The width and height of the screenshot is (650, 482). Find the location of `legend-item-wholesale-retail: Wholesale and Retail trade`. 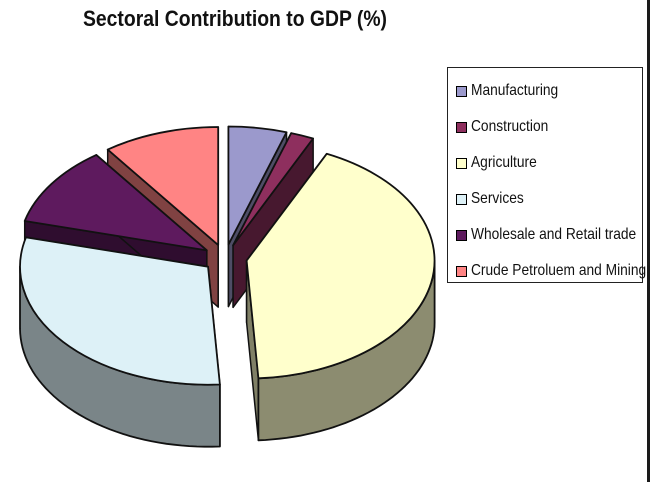

legend-item-wholesale-retail: Wholesale and Retail trade is located at coordinates (549, 235).